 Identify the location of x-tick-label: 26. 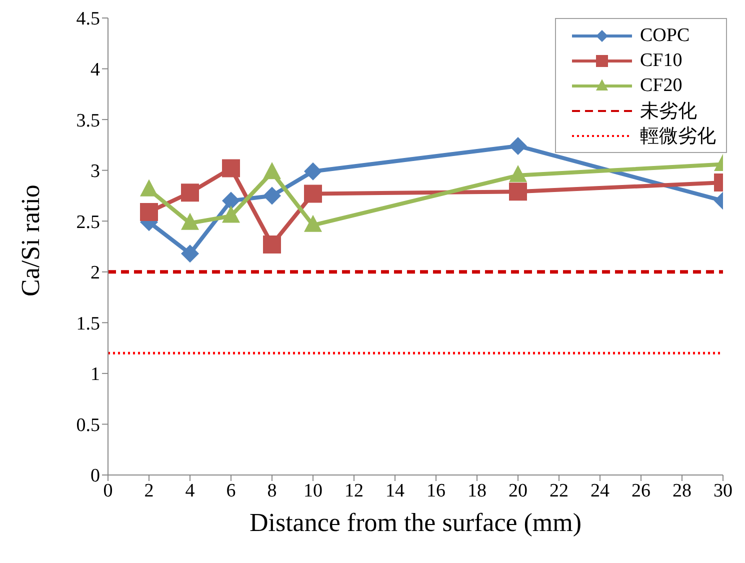
(641, 491).